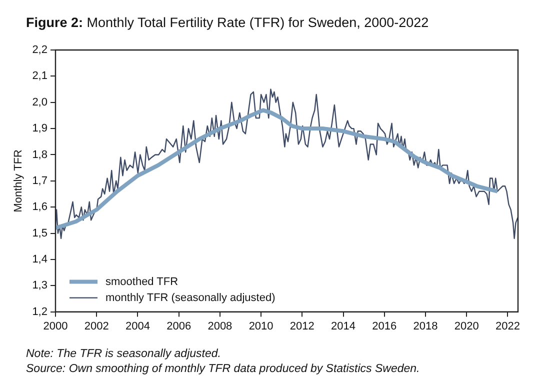  Describe the element at coordinates (40, 312) in the screenshot. I see `y-tick-label: 1,2` at that location.